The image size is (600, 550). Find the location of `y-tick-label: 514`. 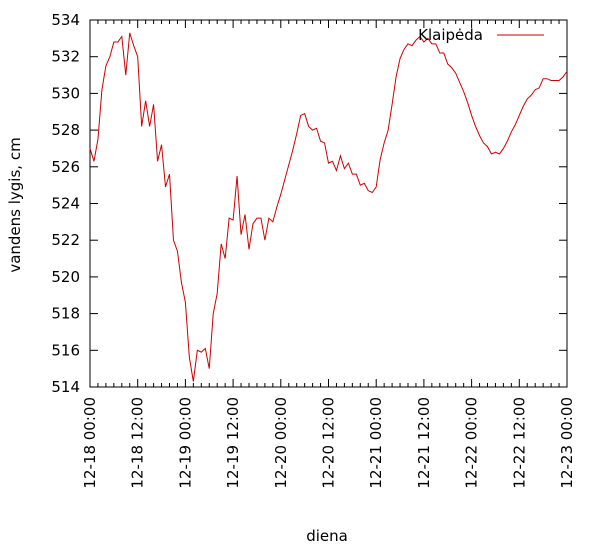

y-tick-label: 514 is located at coordinates (65, 387).